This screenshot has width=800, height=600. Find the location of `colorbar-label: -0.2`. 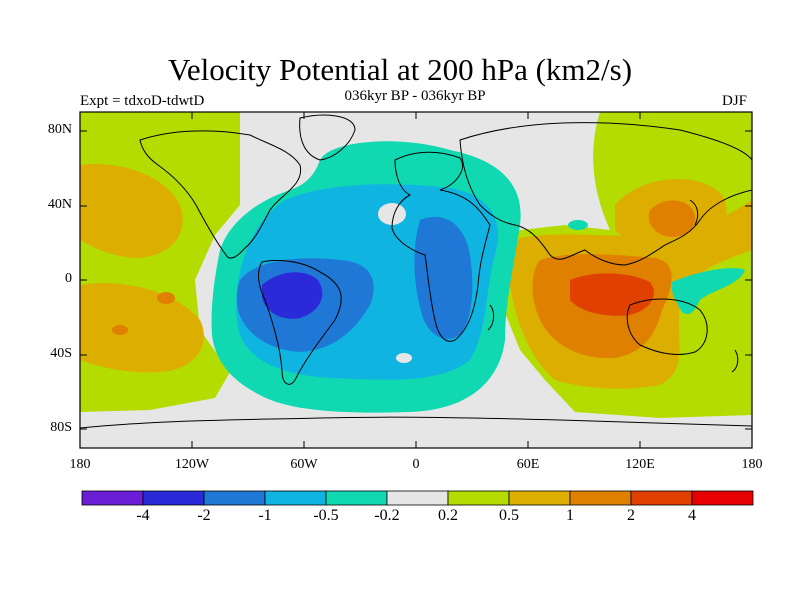

colorbar-label: -0.2 is located at coordinates (387, 515).